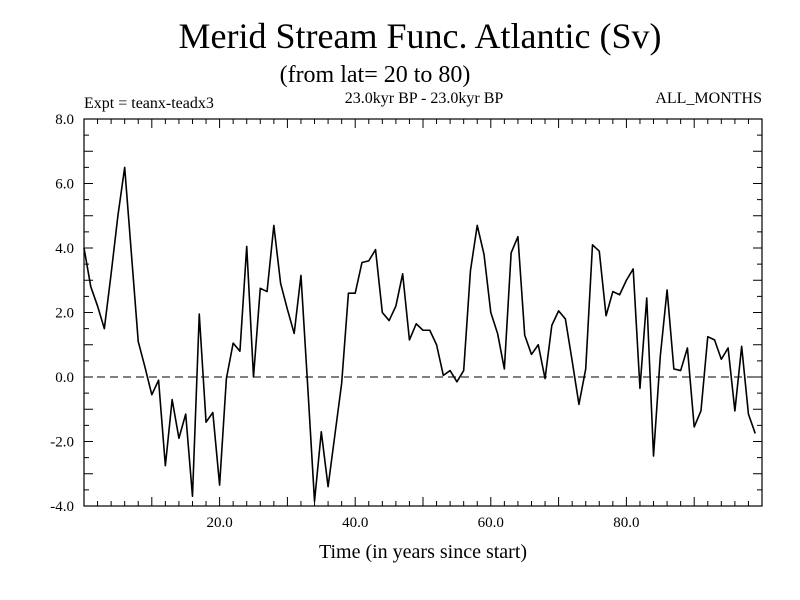  I want to click on x-tick-label: 60.0, so click(491, 523).